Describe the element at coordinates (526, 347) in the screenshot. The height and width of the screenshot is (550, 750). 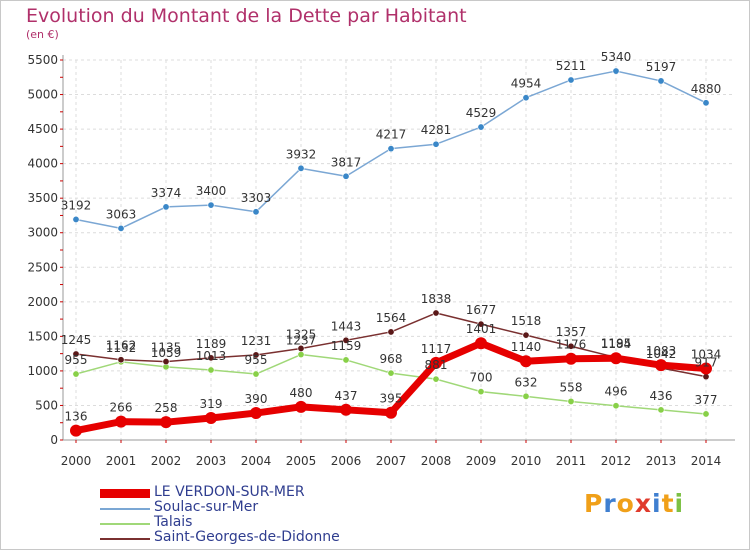
I see `data-label: 1140` at that location.